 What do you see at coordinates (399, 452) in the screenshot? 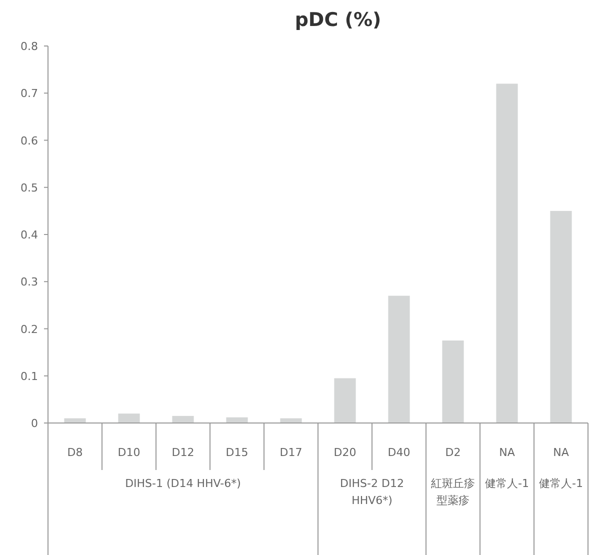
I see `x-tick-label: D40` at bounding box center [399, 452].